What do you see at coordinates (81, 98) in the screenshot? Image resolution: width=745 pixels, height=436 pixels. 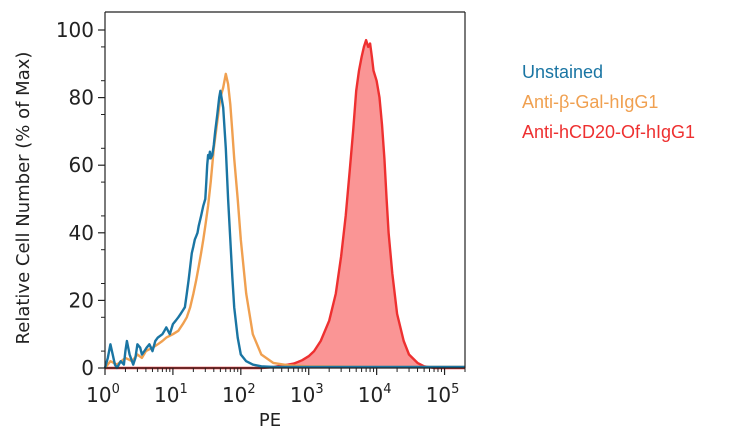 I see `y-tick-label: 80` at bounding box center [81, 98].